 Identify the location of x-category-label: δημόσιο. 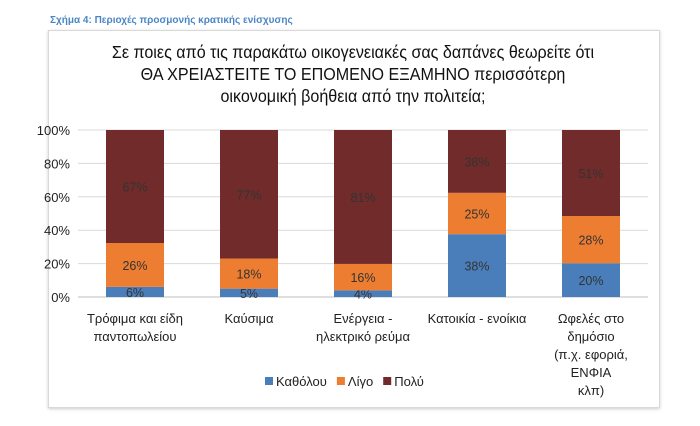
(590, 336).